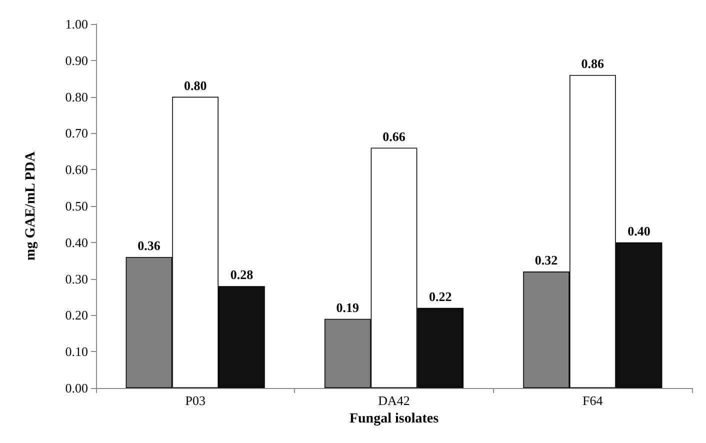 This screenshot has width=706, height=443. I want to click on data-label: 0.32, so click(546, 260).